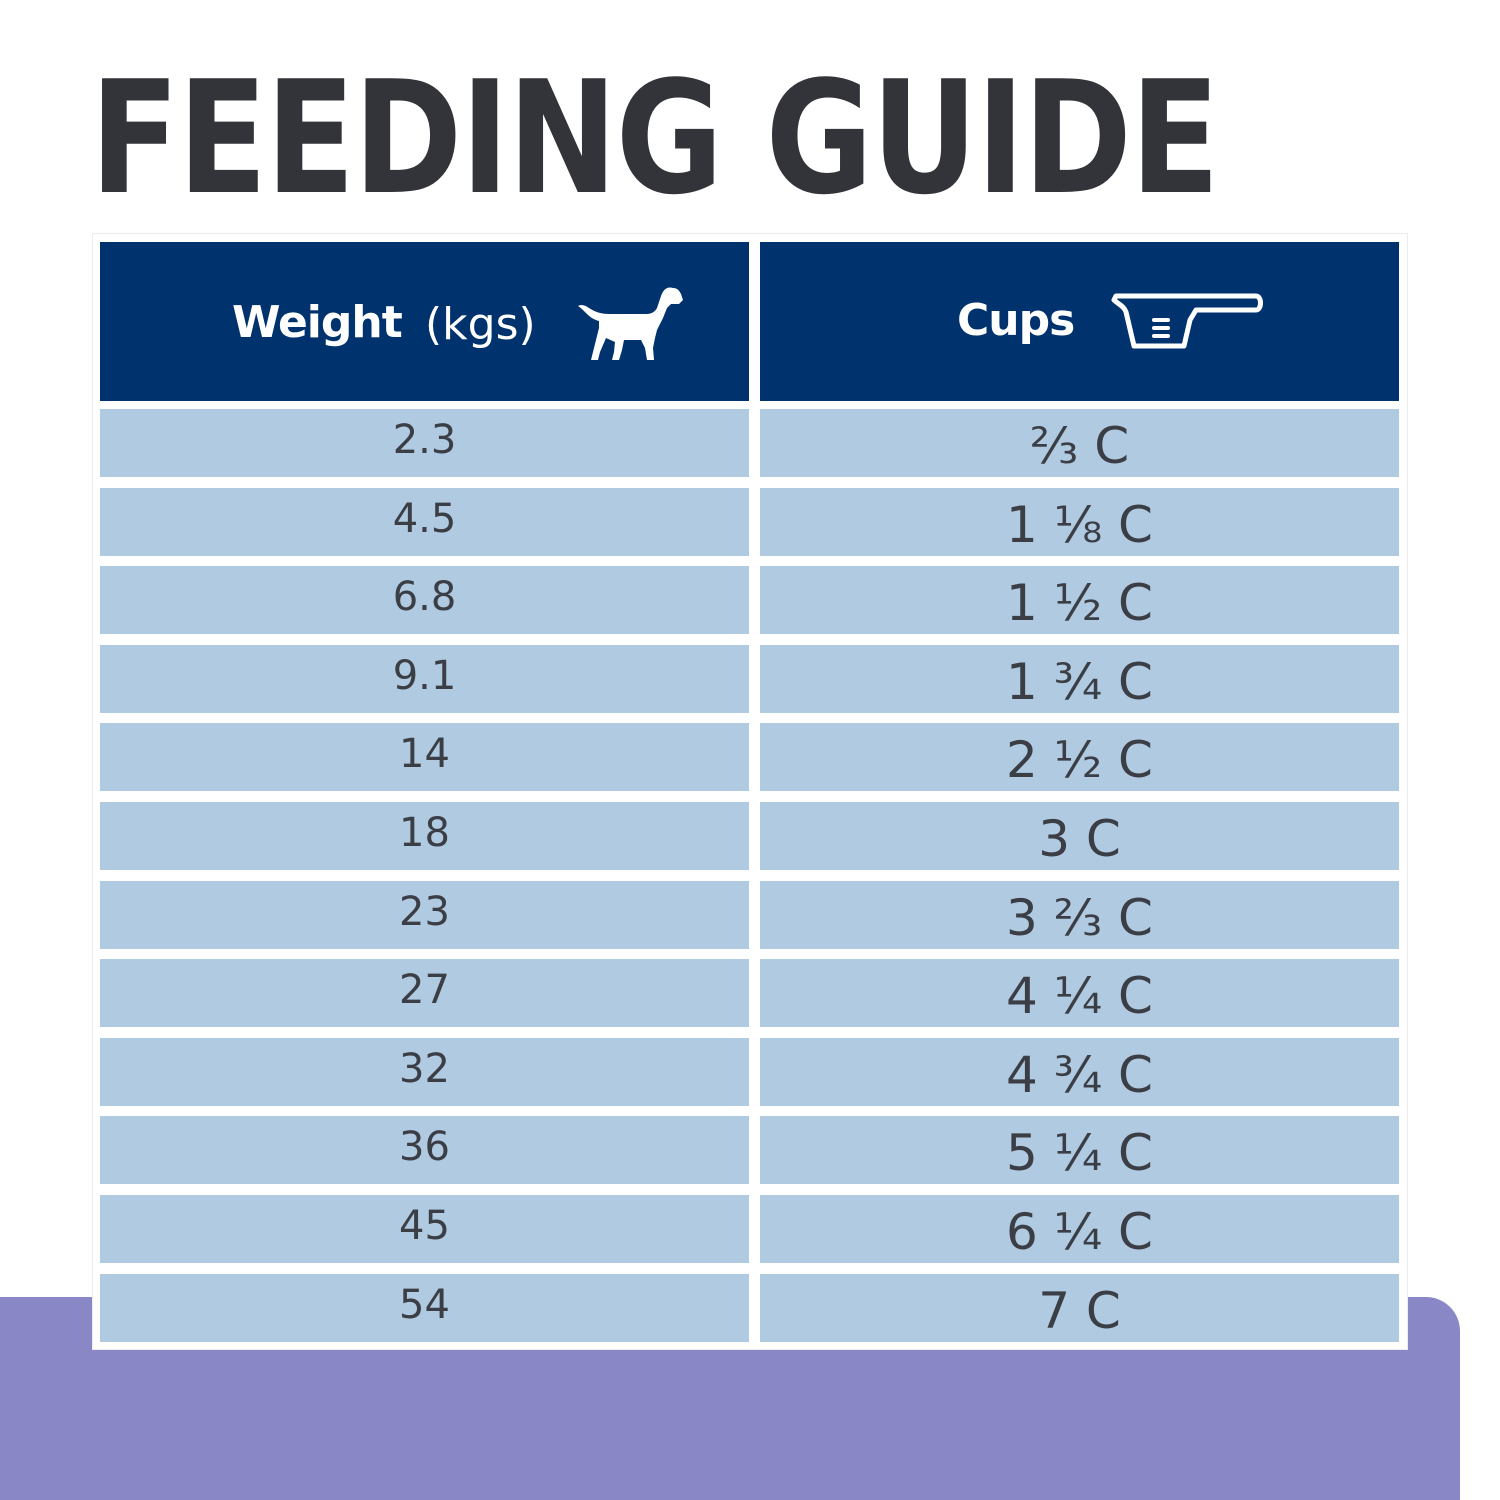 The width and height of the screenshot is (1500, 1500). Describe the element at coordinates (424, 678) in the screenshot. I see `weight-cell: 9.1` at that location.